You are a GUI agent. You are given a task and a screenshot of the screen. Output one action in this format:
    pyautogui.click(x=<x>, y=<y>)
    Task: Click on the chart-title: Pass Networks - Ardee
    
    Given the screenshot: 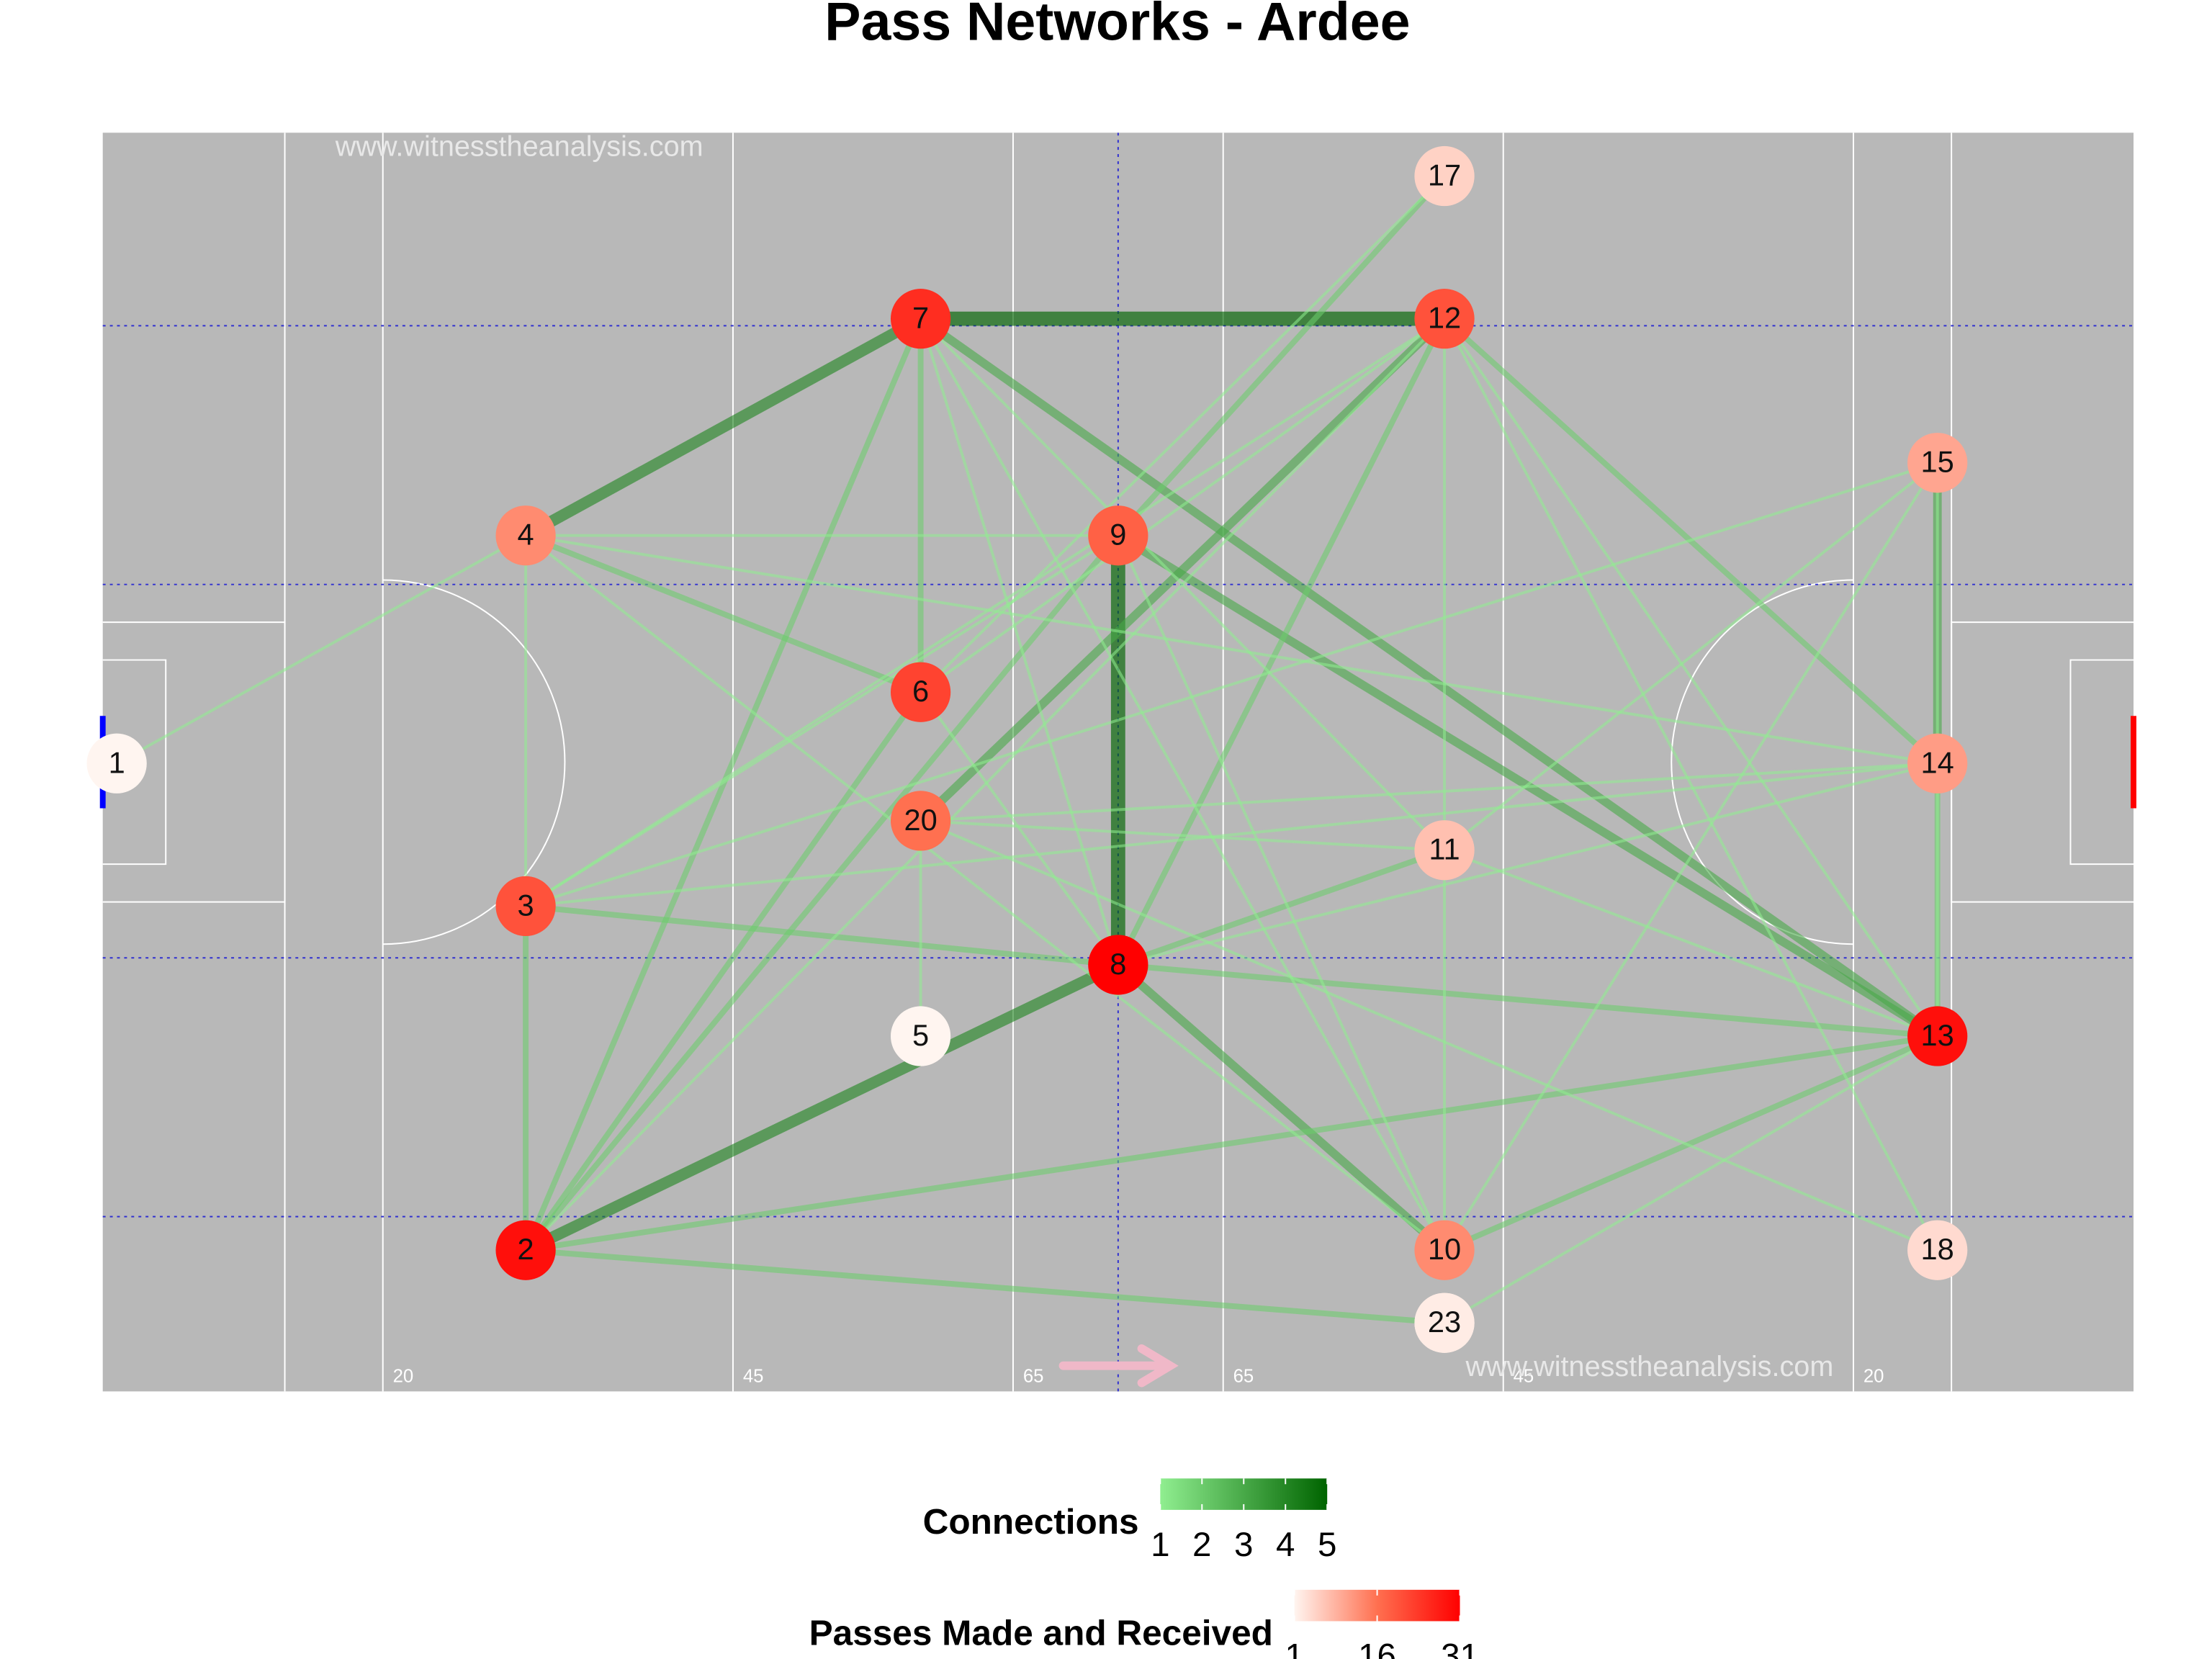 What is the action you would take?
    pyautogui.click(x=1117, y=26)
    